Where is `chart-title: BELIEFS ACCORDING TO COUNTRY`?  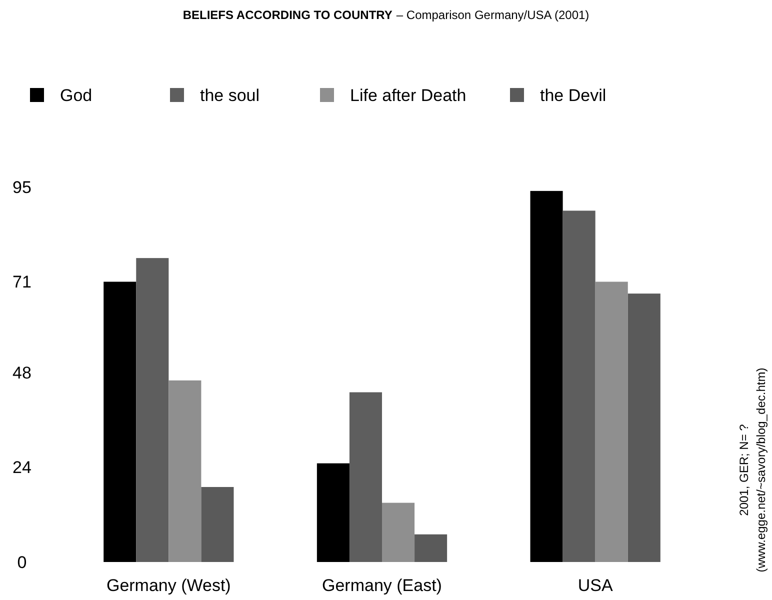
chart-title: BELIEFS ACCORDING TO COUNTRY is located at coordinates (287, 15).